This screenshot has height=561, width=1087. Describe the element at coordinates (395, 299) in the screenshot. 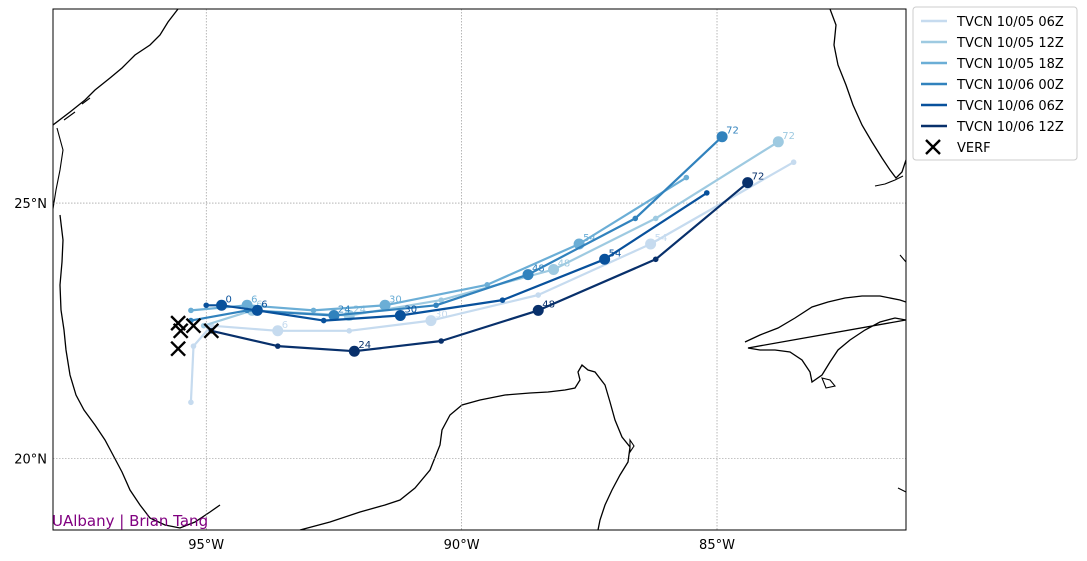

I see `hour-label-2-3: 30` at that location.